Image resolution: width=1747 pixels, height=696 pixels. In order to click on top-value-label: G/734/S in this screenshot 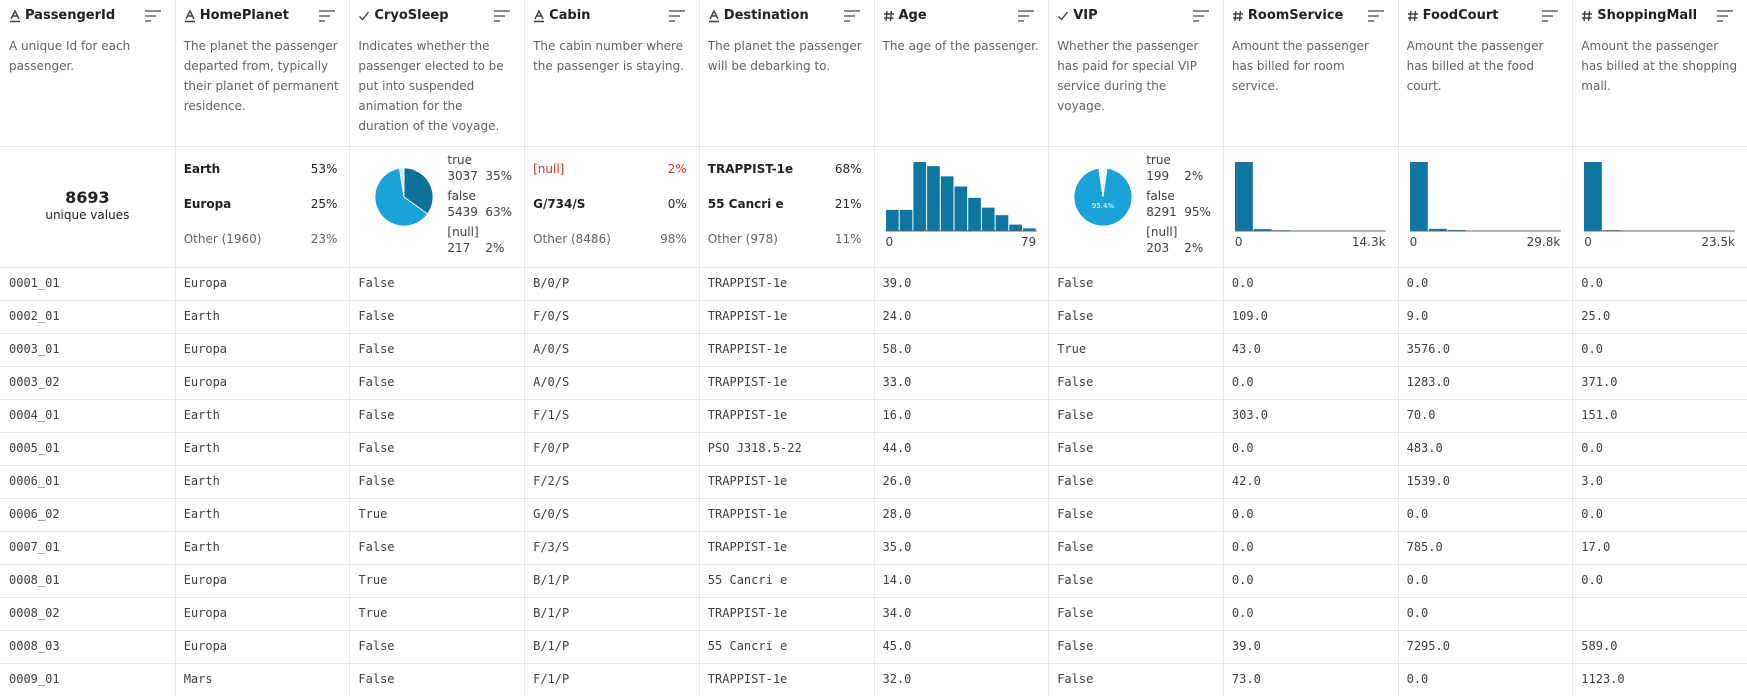, I will do `click(559, 204)`.